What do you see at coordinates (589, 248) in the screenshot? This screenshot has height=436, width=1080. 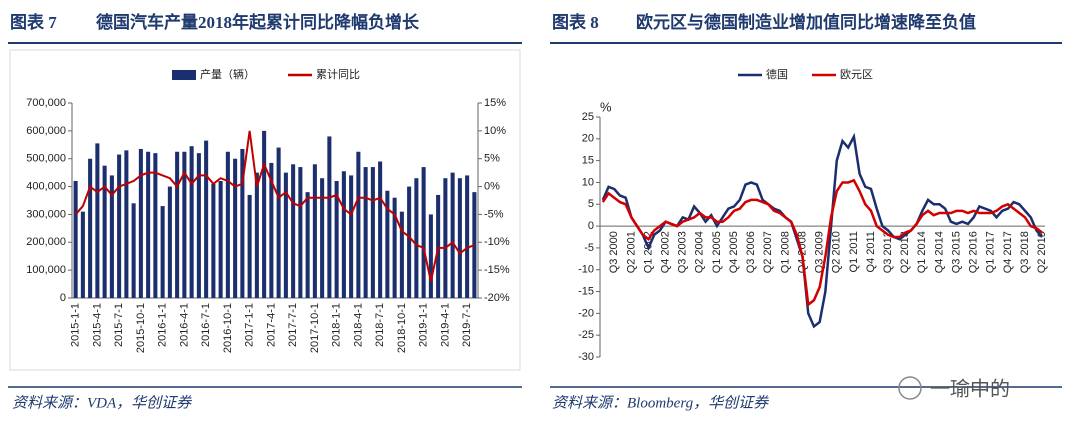 I see `y-tick-label: -5` at bounding box center [589, 248].